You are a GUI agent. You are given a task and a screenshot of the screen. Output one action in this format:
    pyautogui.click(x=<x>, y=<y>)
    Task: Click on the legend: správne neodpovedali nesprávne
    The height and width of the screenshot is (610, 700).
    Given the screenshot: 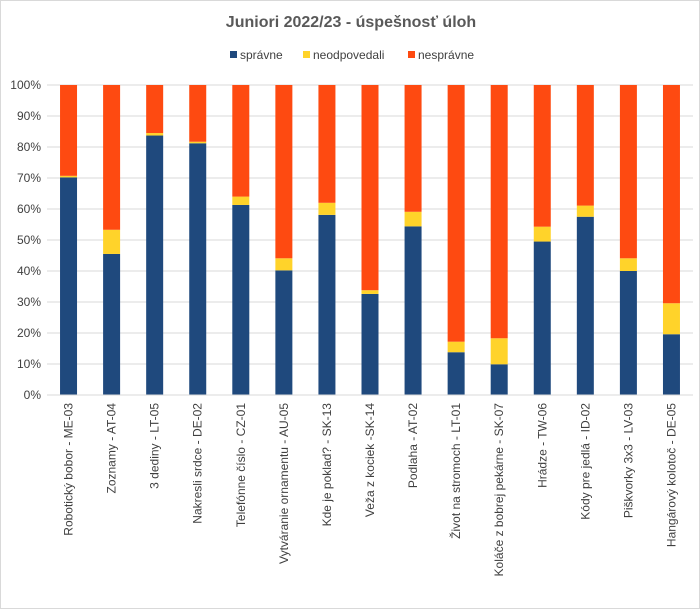 What is the action you would take?
    pyautogui.click(x=352, y=55)
    